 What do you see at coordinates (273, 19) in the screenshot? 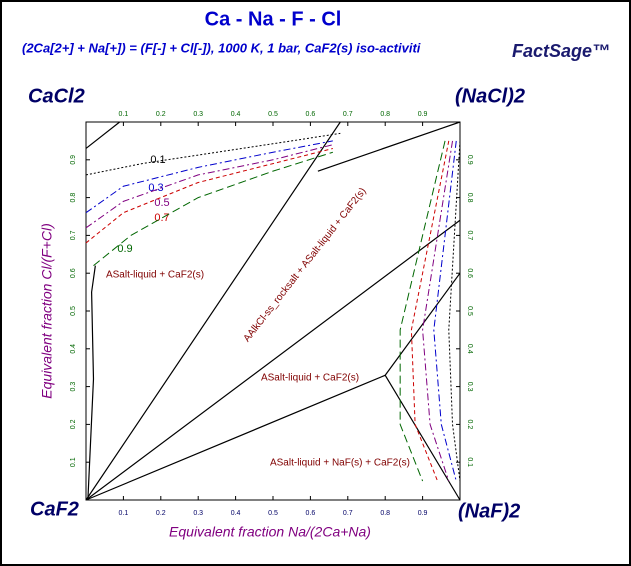
I see `chart-title: Ca - Na - F - Cl` at bounding box center [273, 19].